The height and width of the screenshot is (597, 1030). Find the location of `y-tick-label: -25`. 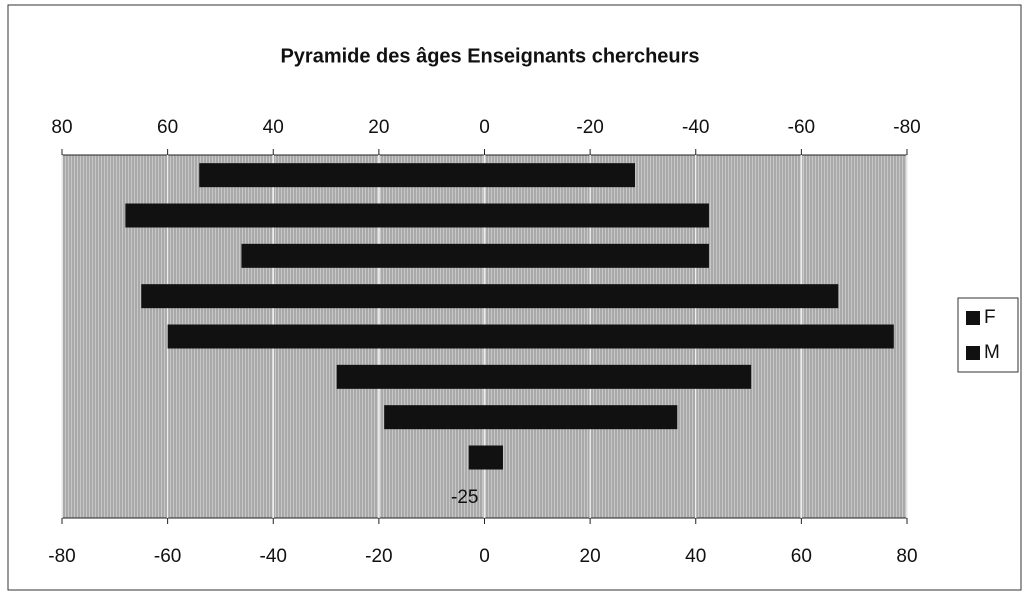

y-tick-label: -25 is located at coordinates (464, 497).